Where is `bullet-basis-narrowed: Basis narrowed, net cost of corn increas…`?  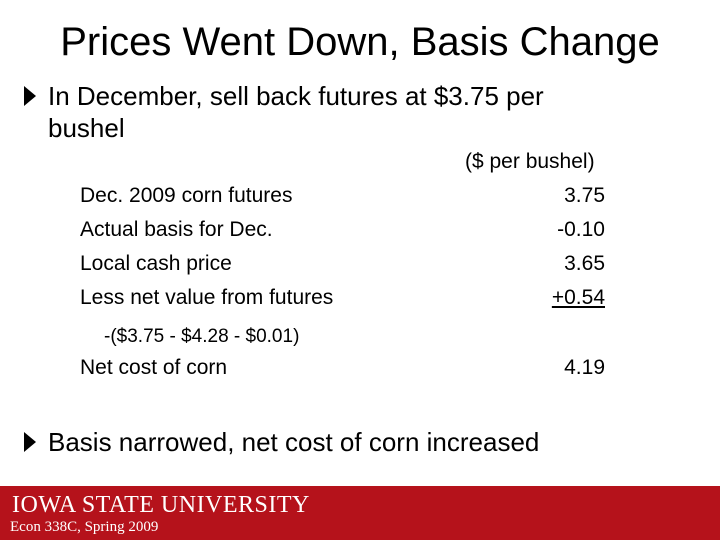 bullet-basis-narrowed: Basis narrowed, net cost of corn increas… is located at coordinates (344, 442).